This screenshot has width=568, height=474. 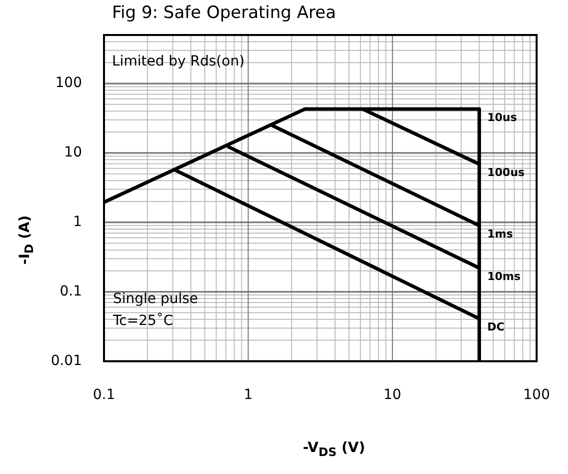 What do you see at coordinates (73, 152) in the screenshot?
I see `y-tick-label: 10` at bounding box center [73, 152].